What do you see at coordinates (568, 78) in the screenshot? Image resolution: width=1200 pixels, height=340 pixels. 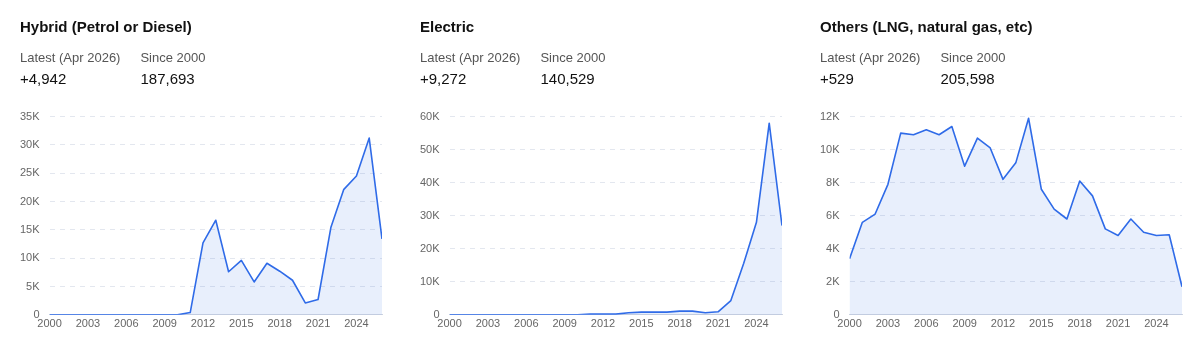 I see `text: 140,529` at bounding box center [568, 78].